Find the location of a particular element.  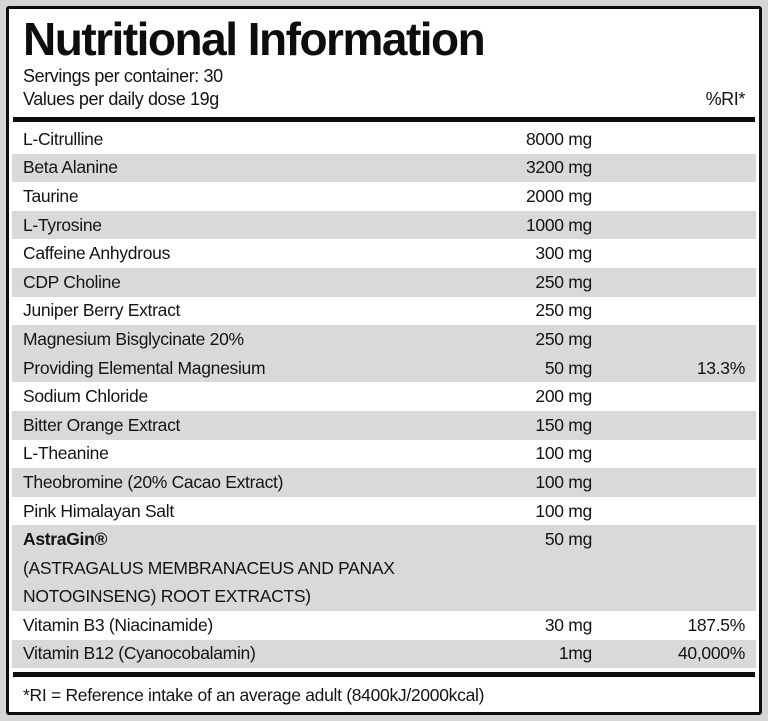

table-row: Magnesium Bisglycinate 20% 250 mg is located at coordinates (384, 339).